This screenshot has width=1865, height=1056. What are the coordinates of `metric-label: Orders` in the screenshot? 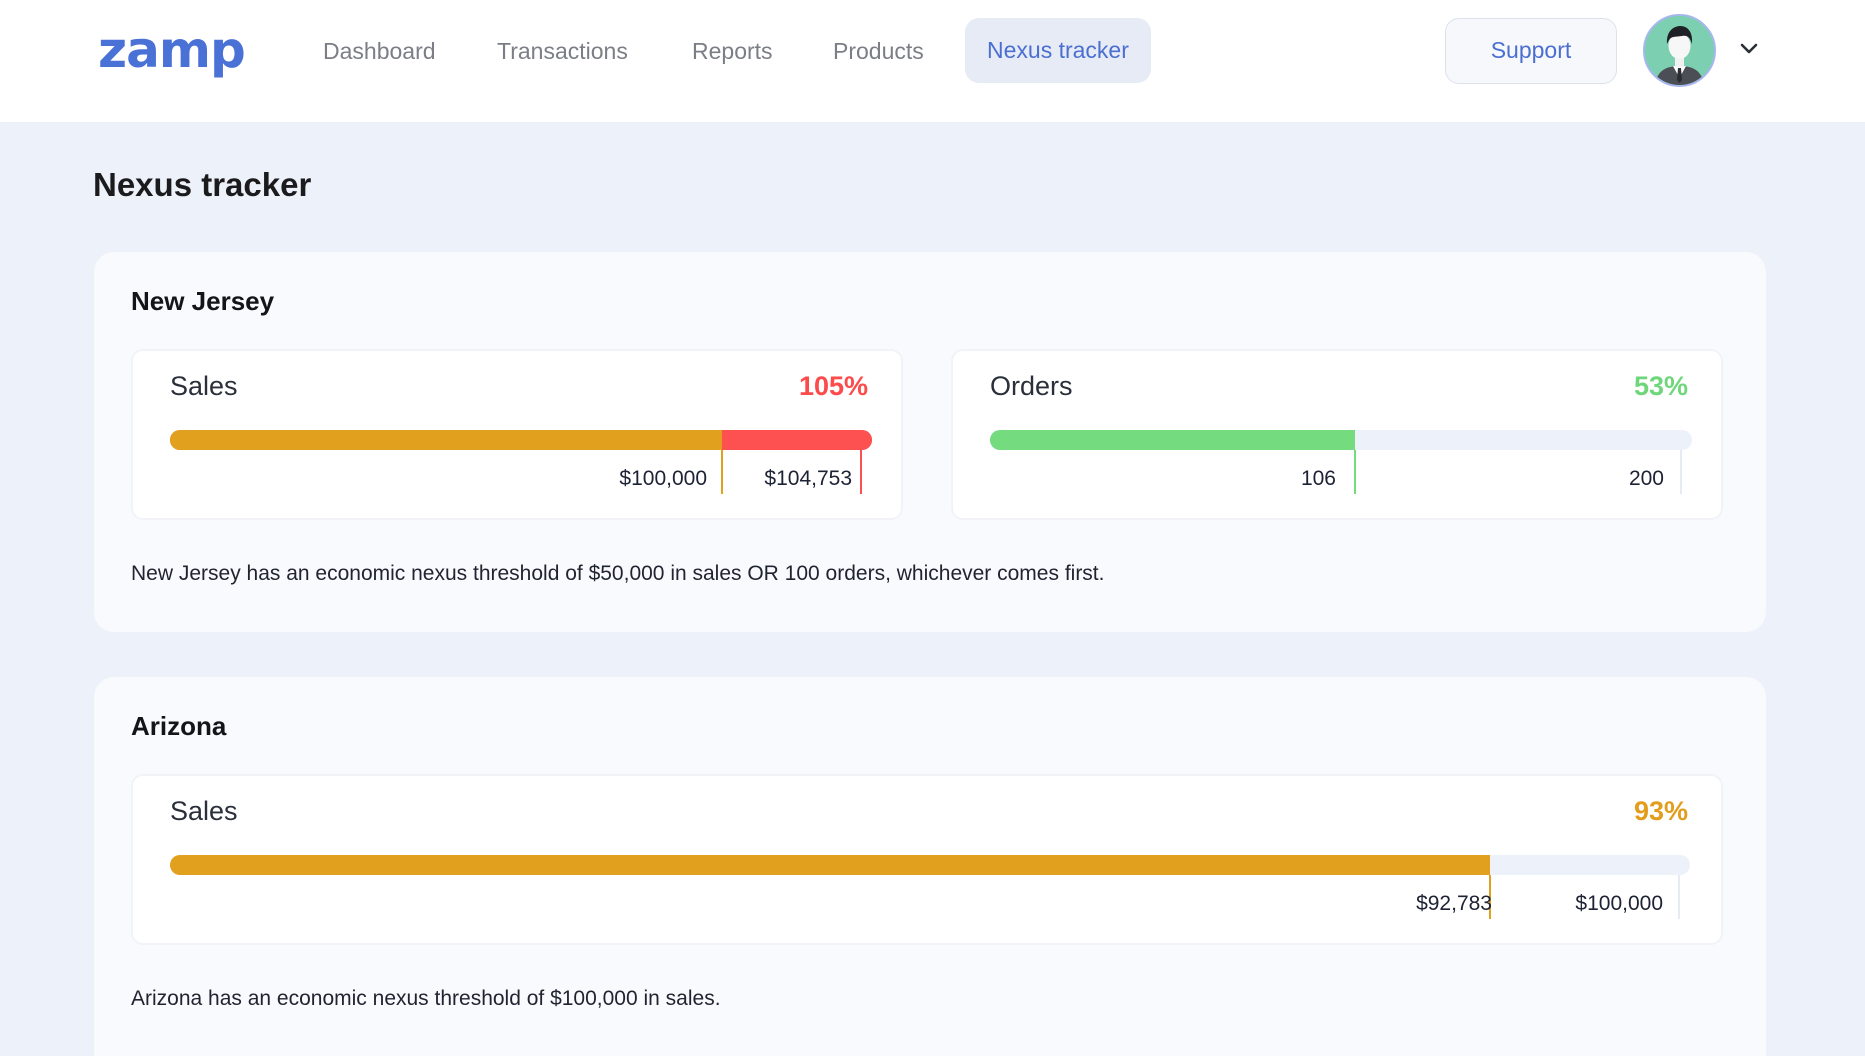 It's located at (1031, 386).